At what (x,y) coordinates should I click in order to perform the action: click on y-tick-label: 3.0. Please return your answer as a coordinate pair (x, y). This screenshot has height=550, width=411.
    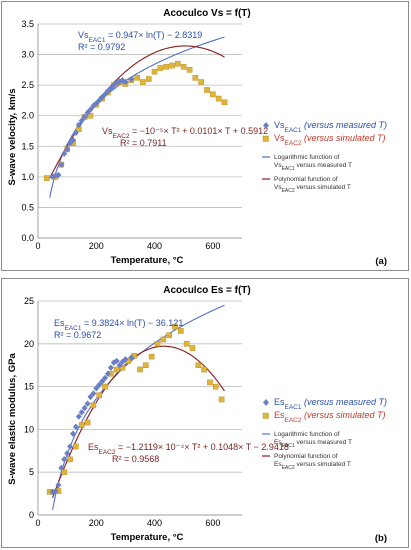
    Looking at the image, I should click on (27, 55).